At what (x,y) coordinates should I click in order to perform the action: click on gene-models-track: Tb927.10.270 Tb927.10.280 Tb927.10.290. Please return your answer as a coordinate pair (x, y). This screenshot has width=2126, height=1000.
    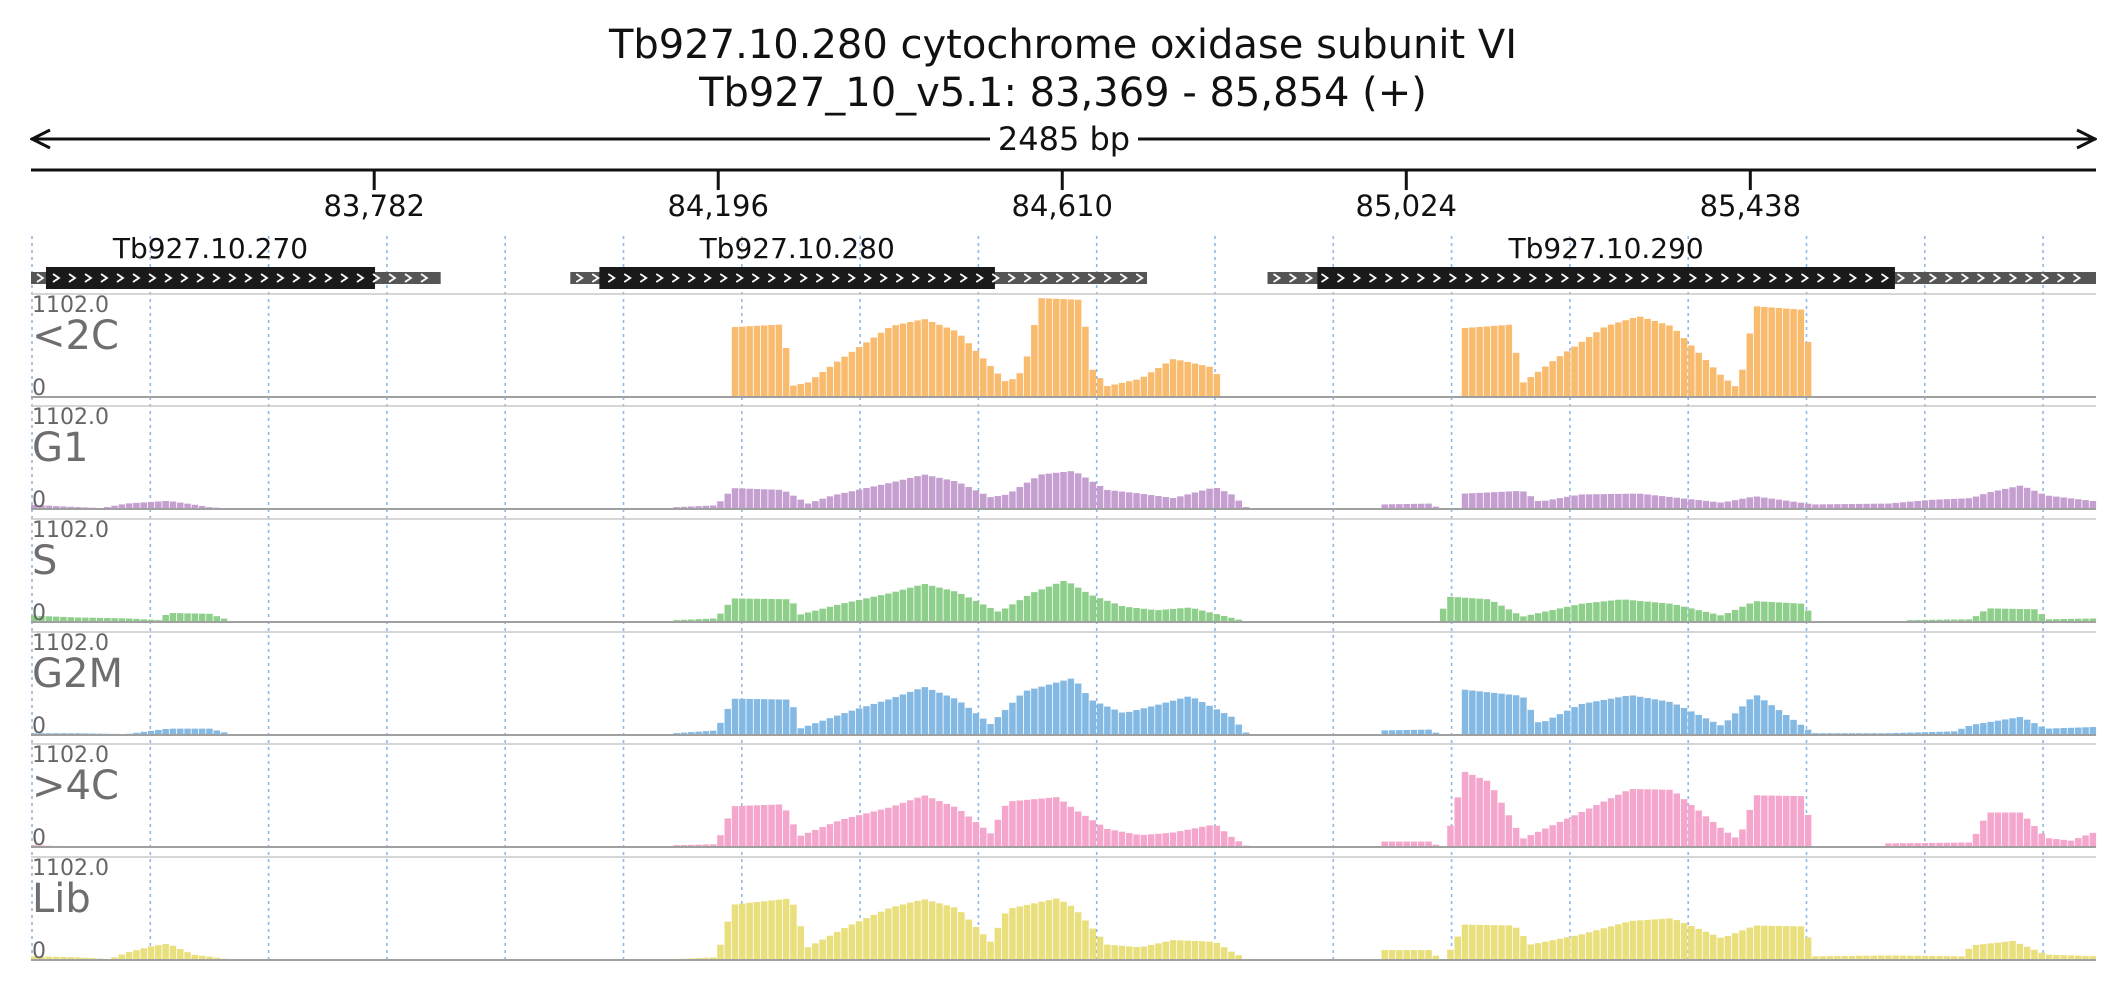
    Looking at the image, I should click on (1063, 260).